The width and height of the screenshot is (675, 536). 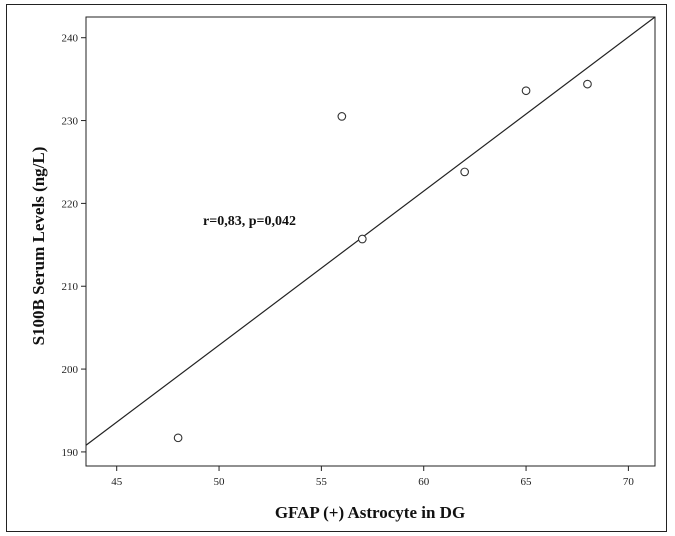 I want to click on y-tick-label: 220, so click(x=70, y=204).